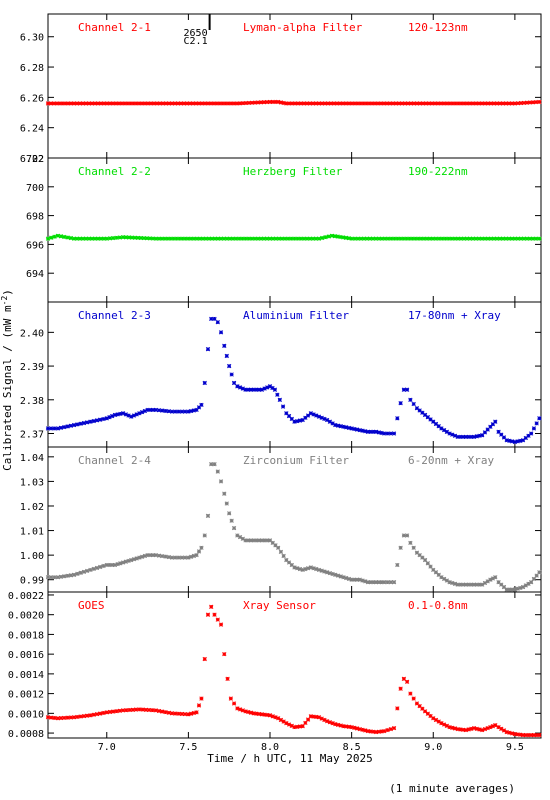 The image size is (550, 800). I want to click on x-axis: 7.0 7.5 8.0 8.5 9.0 9.5, so click(311, 747).